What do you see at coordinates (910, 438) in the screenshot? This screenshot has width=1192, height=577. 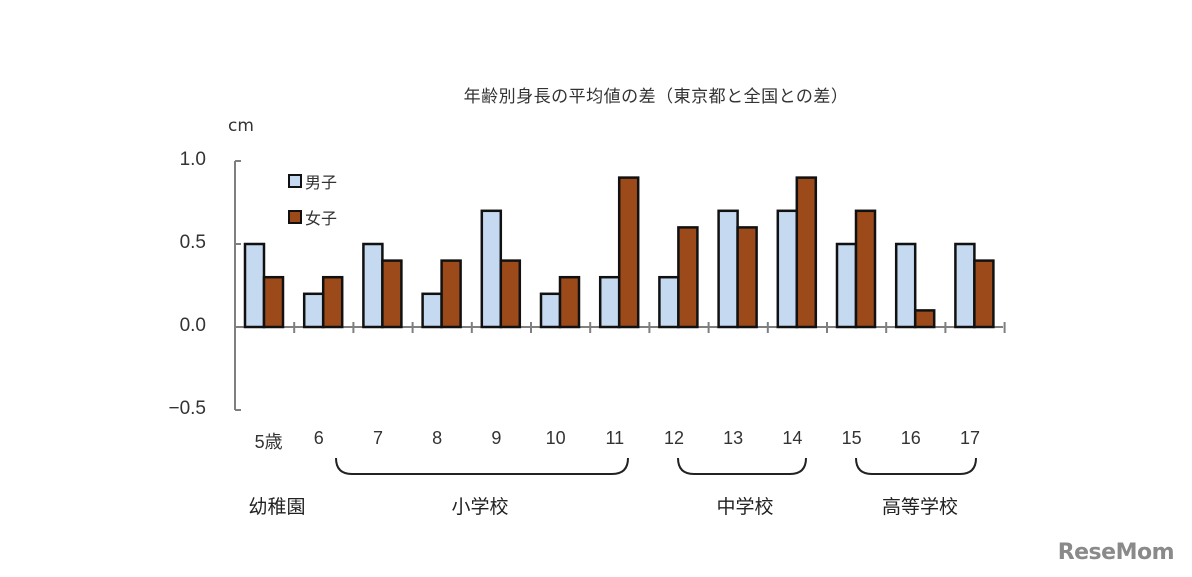 I see `x-tick-label: 16` at bounding box center [910, 438].